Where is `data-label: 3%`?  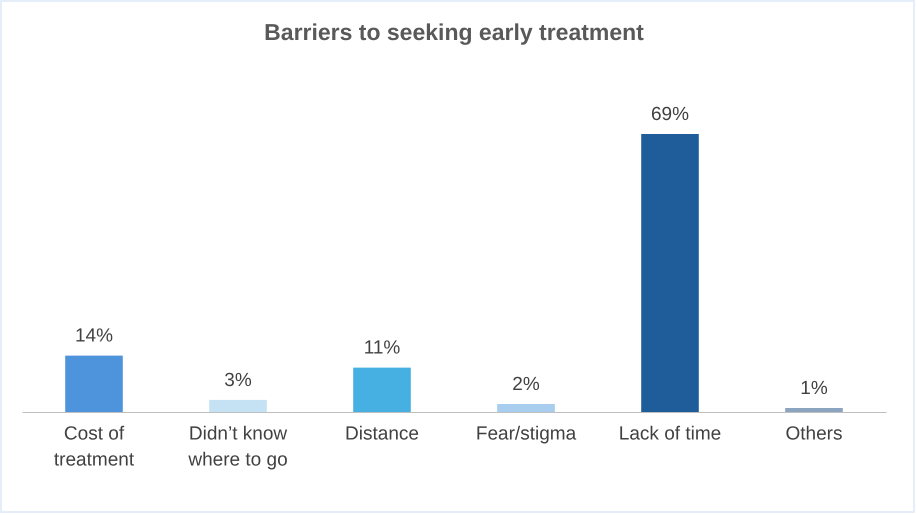
data-label: 3% is located at coordinates (238, 380).